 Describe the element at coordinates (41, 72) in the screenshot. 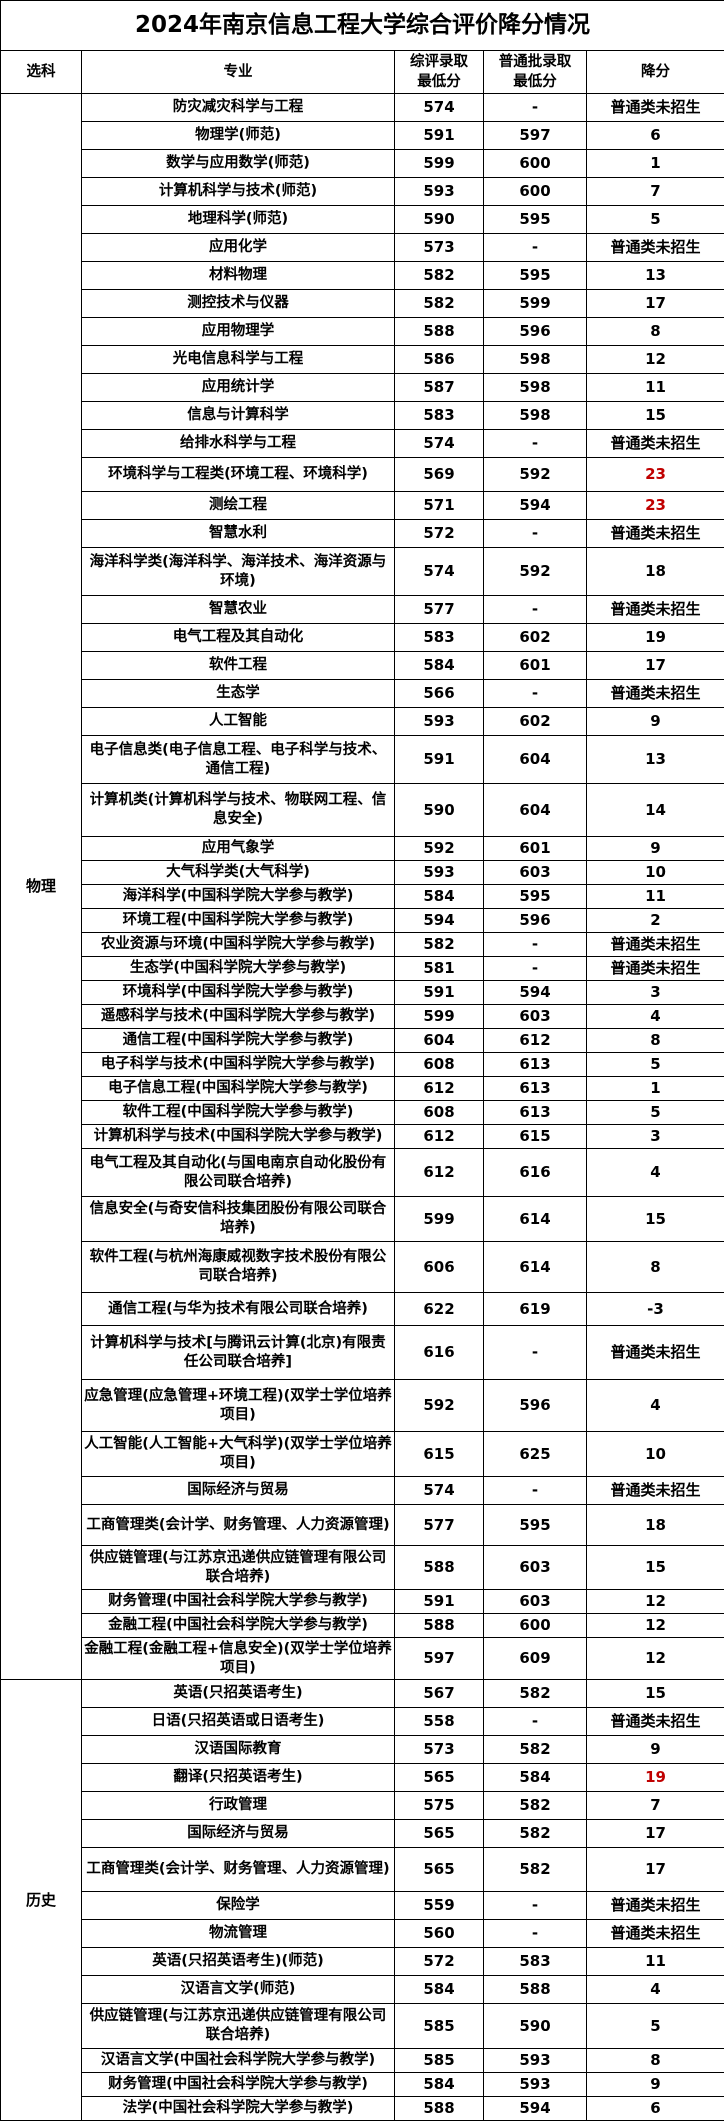

I see `header-subject: 选科` at that location.